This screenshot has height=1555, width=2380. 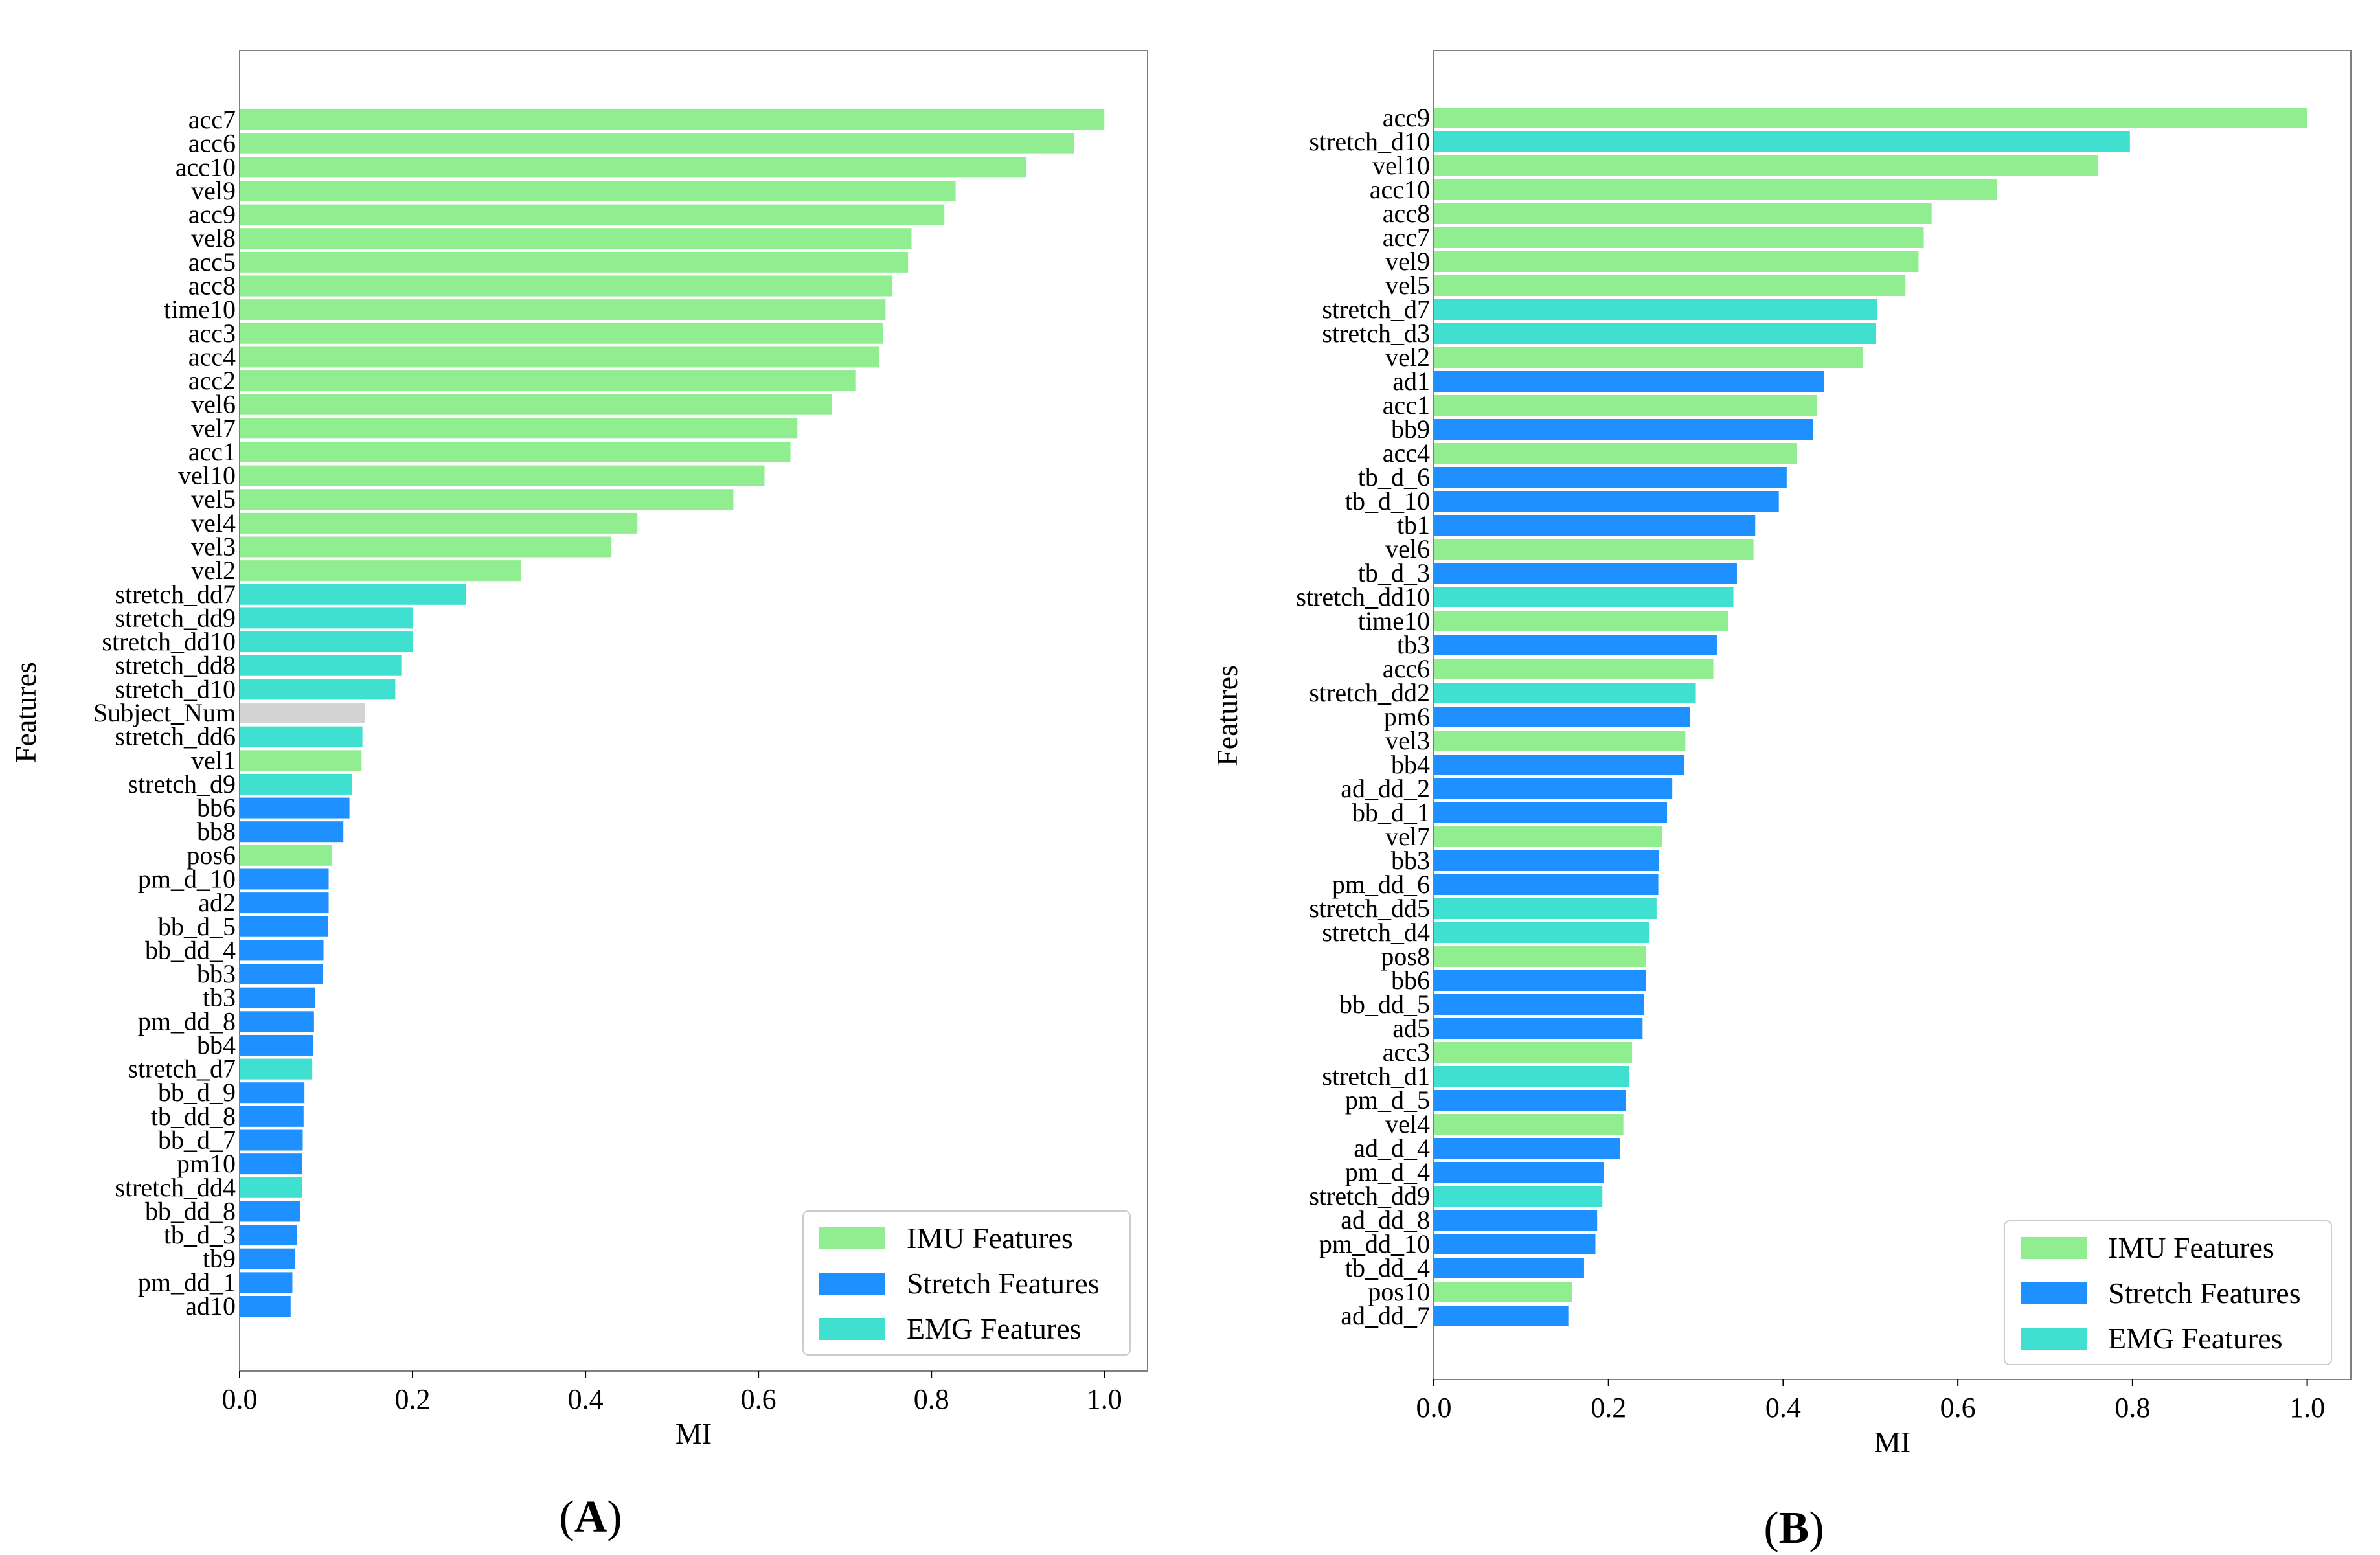 What do you see at coordinates (1004, 1283) in the screenshot?
I see `legend-label: Stretch Features` at bounding box center [1004, 1283].